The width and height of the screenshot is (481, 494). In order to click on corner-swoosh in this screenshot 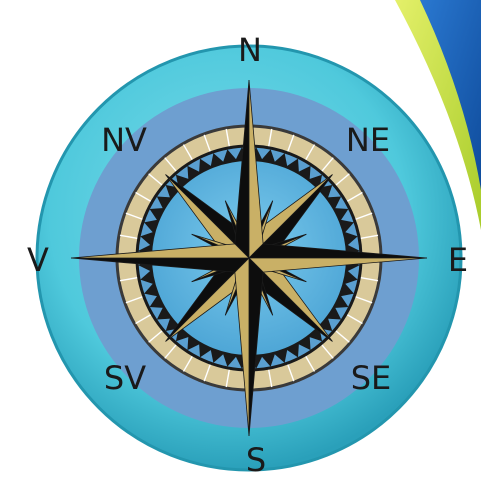, I will do `click(438, 115)`.